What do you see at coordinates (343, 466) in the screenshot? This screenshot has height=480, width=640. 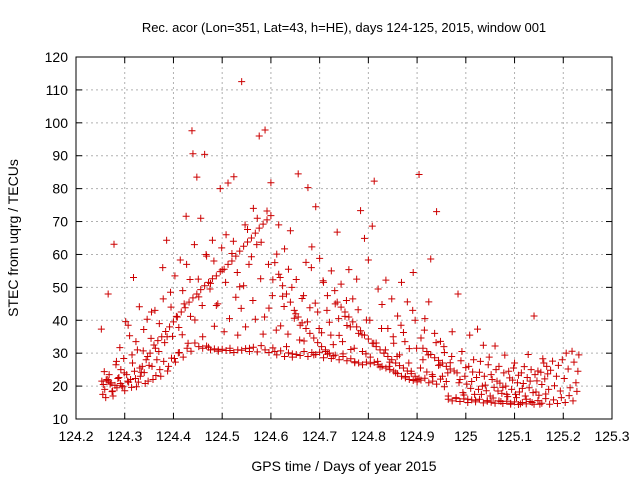 I see `x-axis-label: GPS time / Days of year 2015` at bounding box center [343, 466].